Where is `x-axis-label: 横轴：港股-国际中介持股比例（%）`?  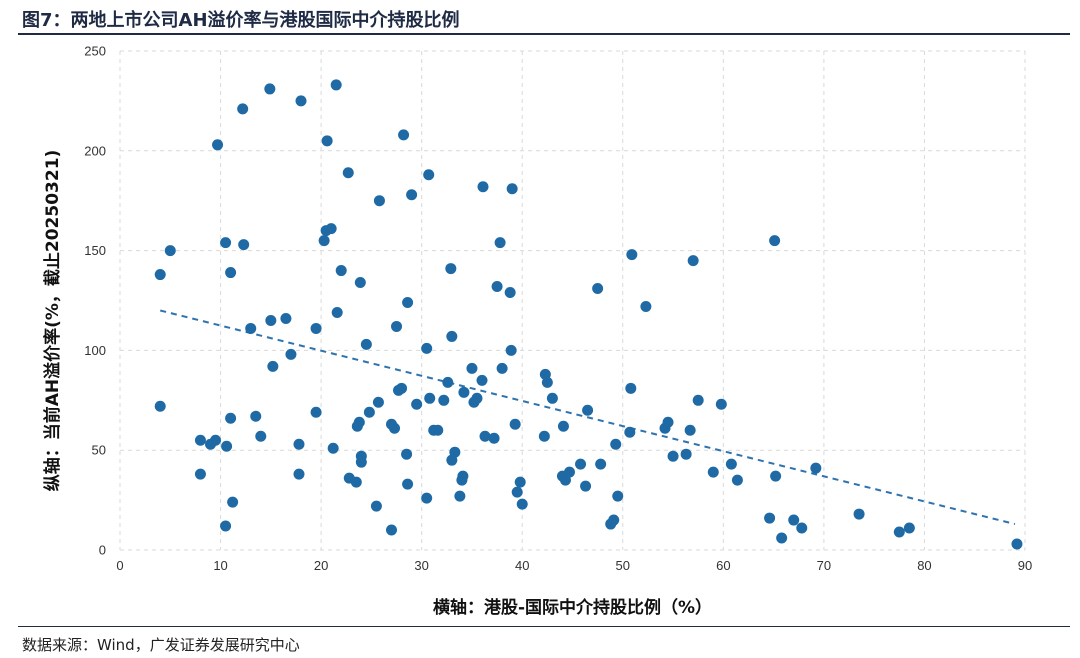 x-axis-label: 横轴：港股-国际中介持股比例（%） is located at coordinates (572, 607).